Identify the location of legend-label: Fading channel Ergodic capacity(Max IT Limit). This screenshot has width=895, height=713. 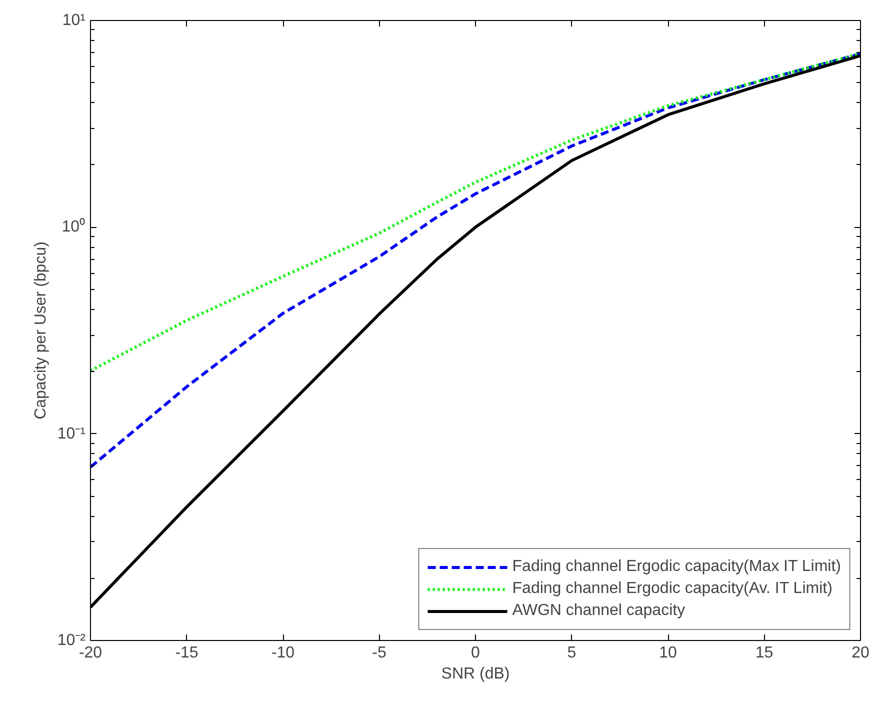
(676, 567).